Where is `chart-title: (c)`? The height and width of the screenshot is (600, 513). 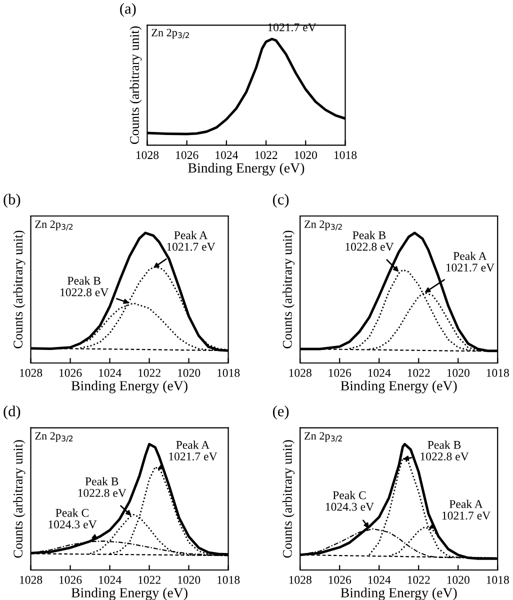 chart-title: (c) is located at coordinates (281, 201).